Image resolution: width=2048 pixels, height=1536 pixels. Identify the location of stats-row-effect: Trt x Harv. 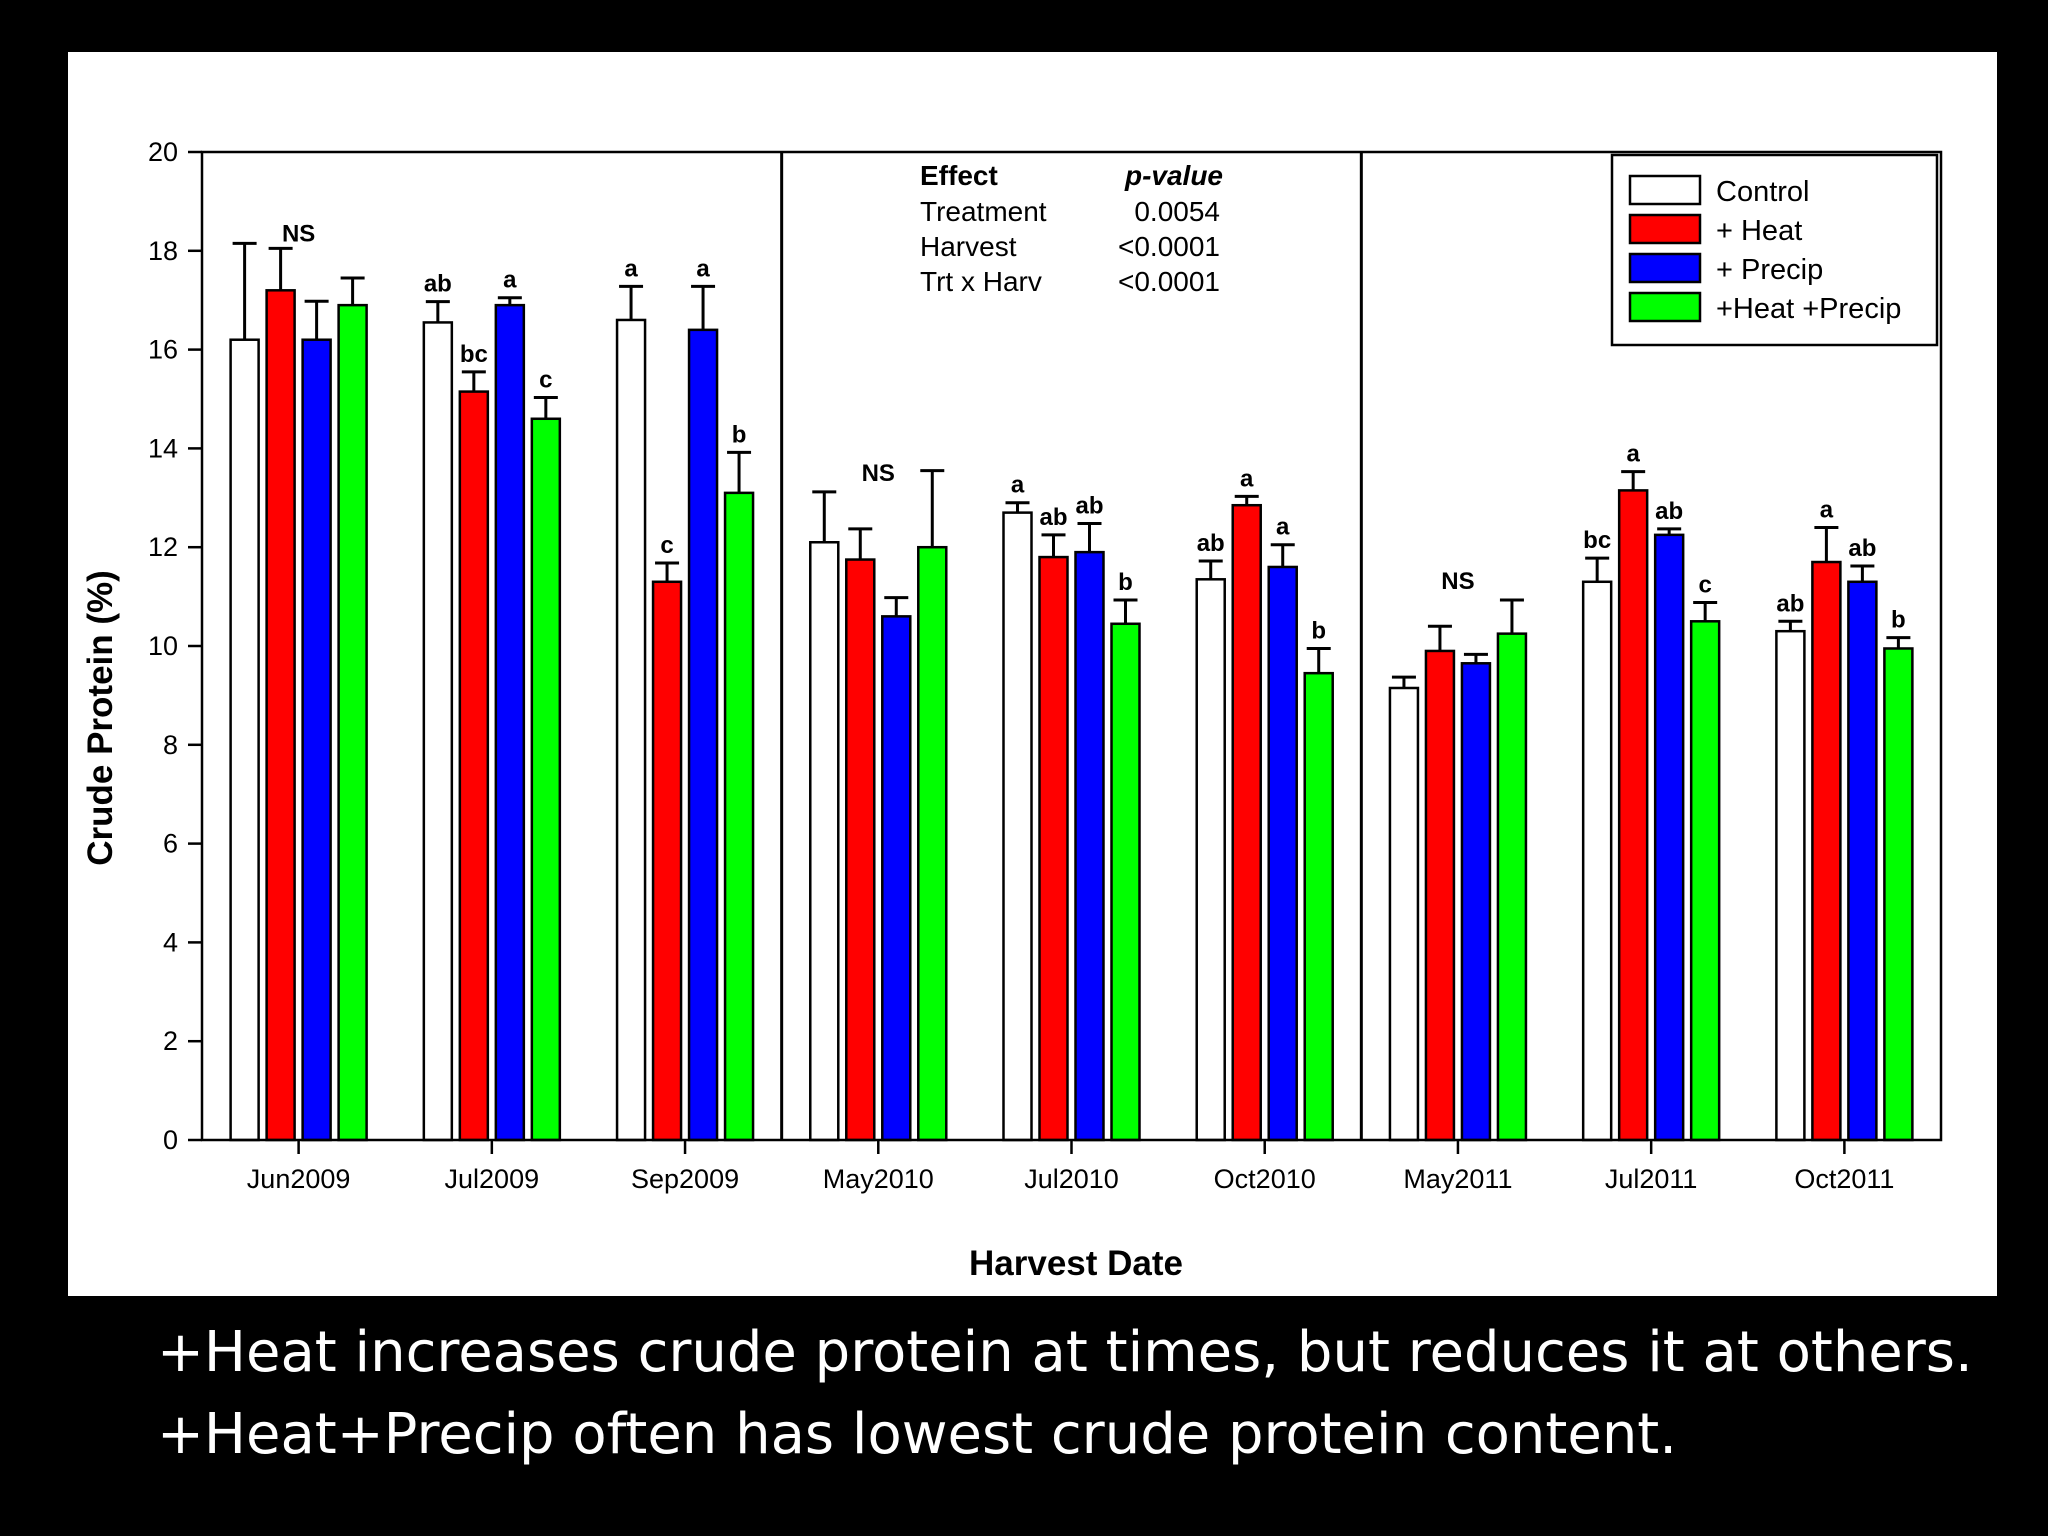
(981, 281).